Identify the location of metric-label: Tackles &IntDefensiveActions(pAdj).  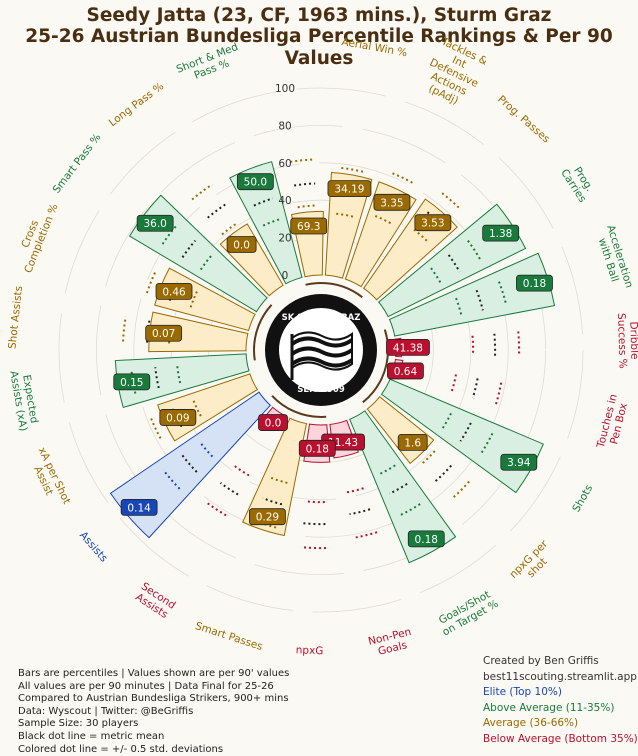
(453, 73).